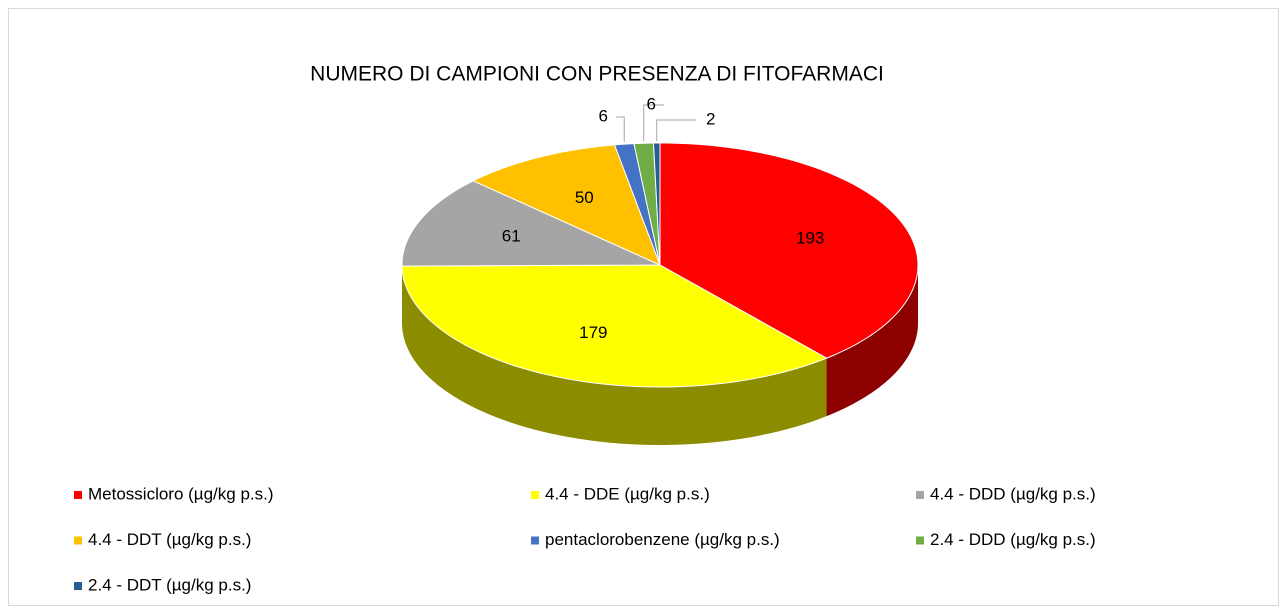 This screenshot has width=1287, height=614. What do you see at coordinates (710, 118) in the screenshot?
I see `data-label: 2` at bounding box center [710, 118].